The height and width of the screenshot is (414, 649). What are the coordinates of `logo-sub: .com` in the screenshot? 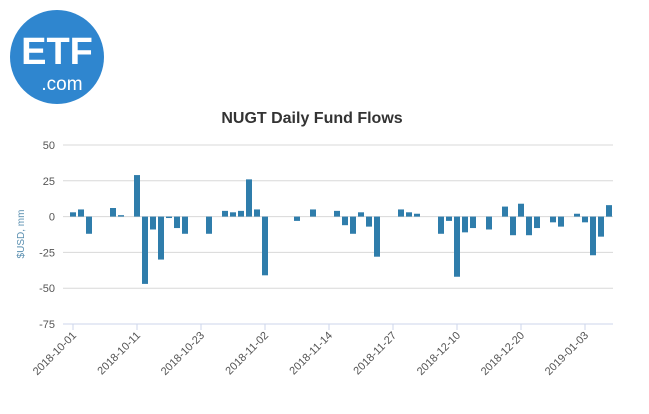 It's located at (61, 84).